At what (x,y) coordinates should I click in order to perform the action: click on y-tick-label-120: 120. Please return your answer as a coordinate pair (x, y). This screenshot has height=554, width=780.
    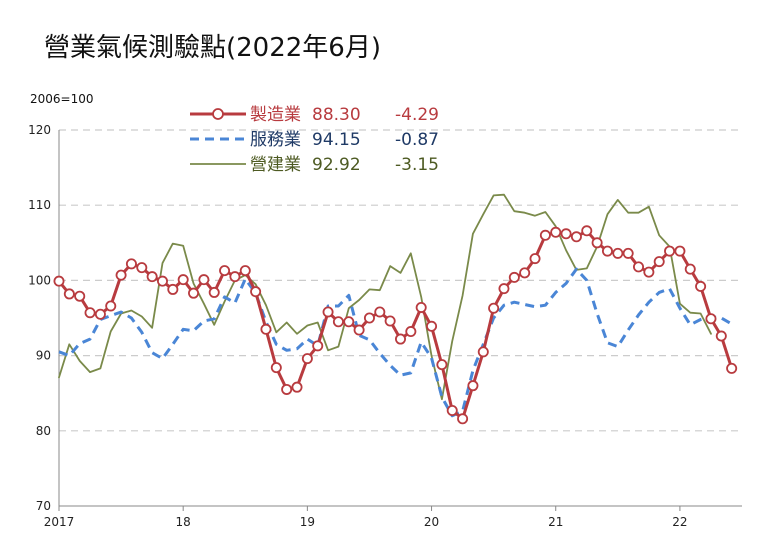
    Looking at the image, I should click on (39, 130).